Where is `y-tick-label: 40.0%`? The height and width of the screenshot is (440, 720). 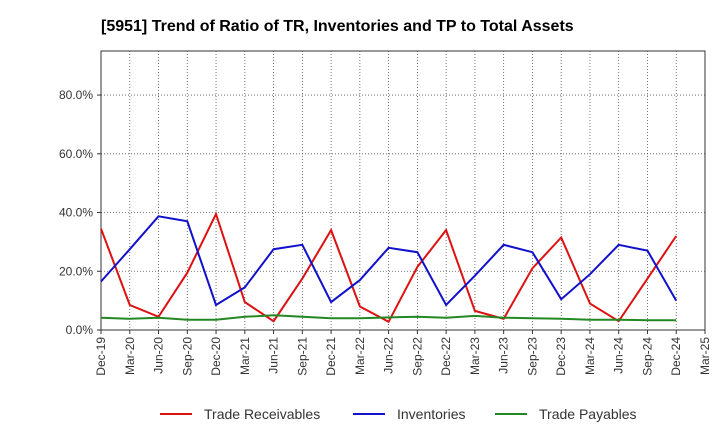 y-tick-label: 40.0% is located at coordinates (76, 213).